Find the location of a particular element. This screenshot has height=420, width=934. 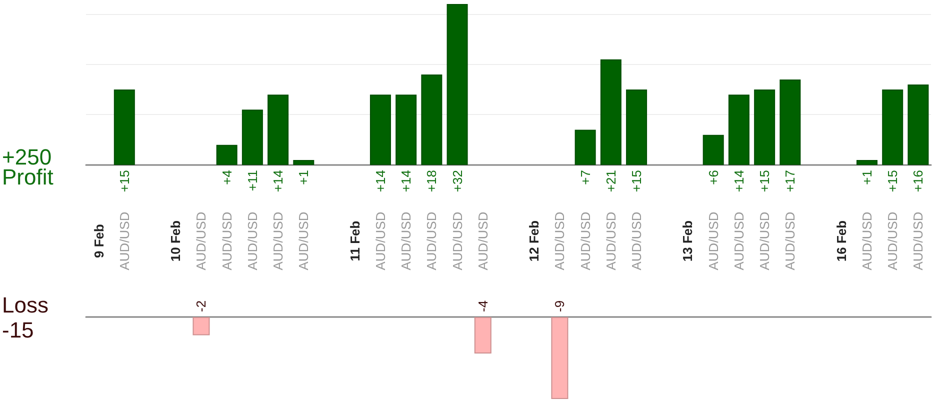

data-label: -9 is located at coordinates (560, 306).